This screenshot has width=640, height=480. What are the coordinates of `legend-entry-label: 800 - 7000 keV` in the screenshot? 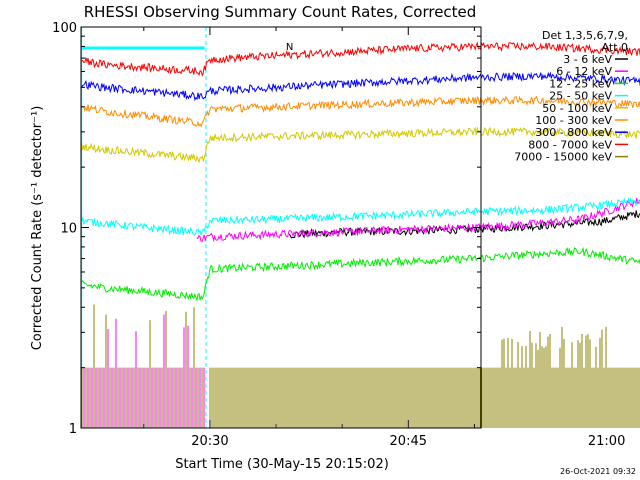 It's located at (570, 144).